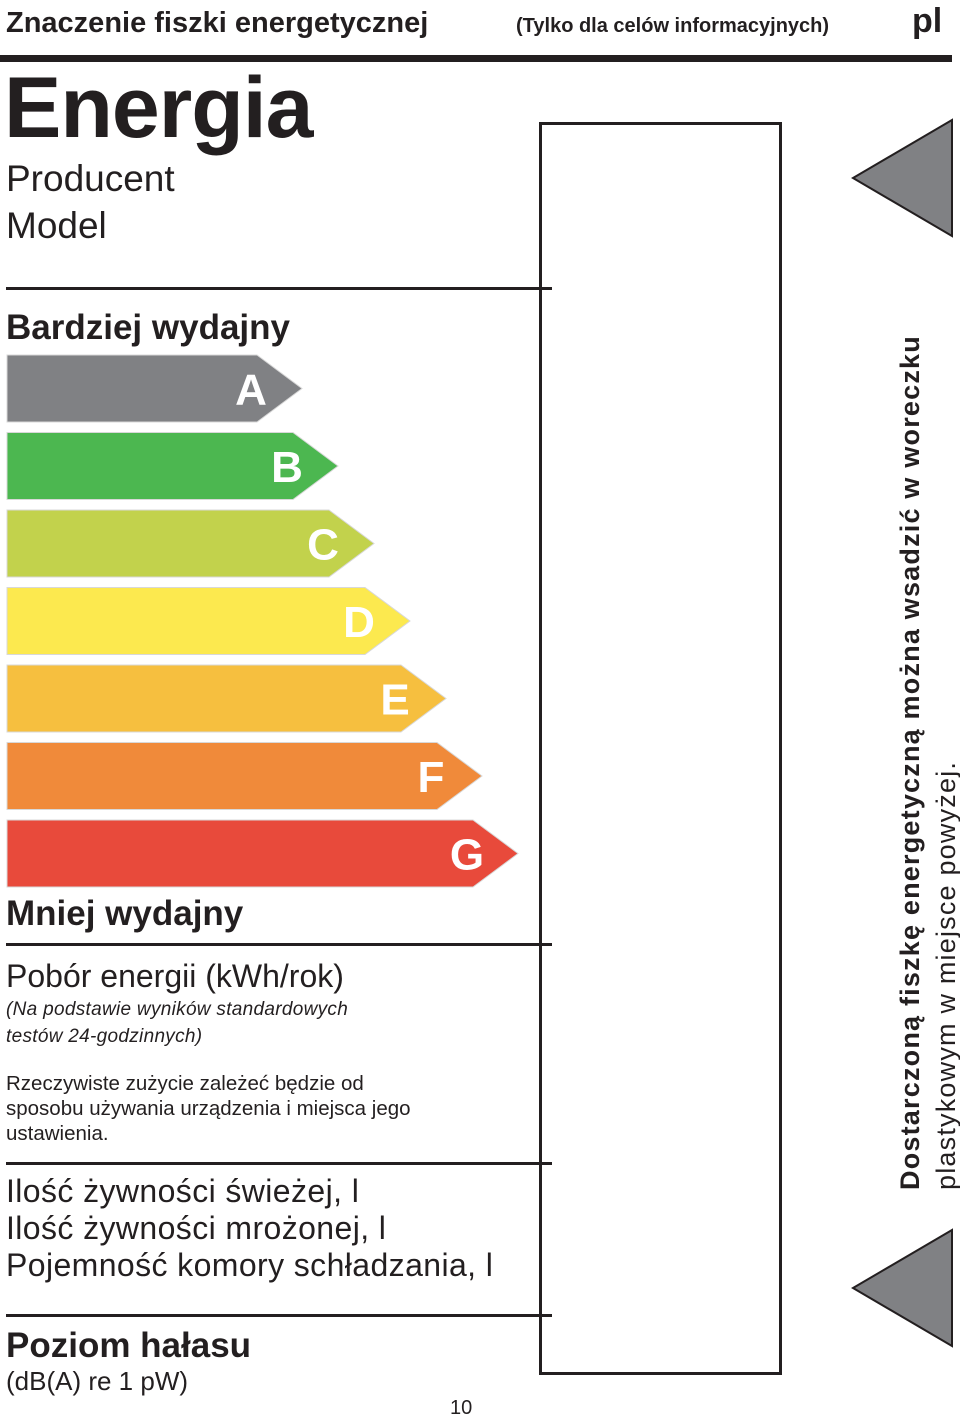  What do you see at coordinates (251, 390) in the screenshot?
I see `class-letter-a: A` at bounding box center [251, 390].